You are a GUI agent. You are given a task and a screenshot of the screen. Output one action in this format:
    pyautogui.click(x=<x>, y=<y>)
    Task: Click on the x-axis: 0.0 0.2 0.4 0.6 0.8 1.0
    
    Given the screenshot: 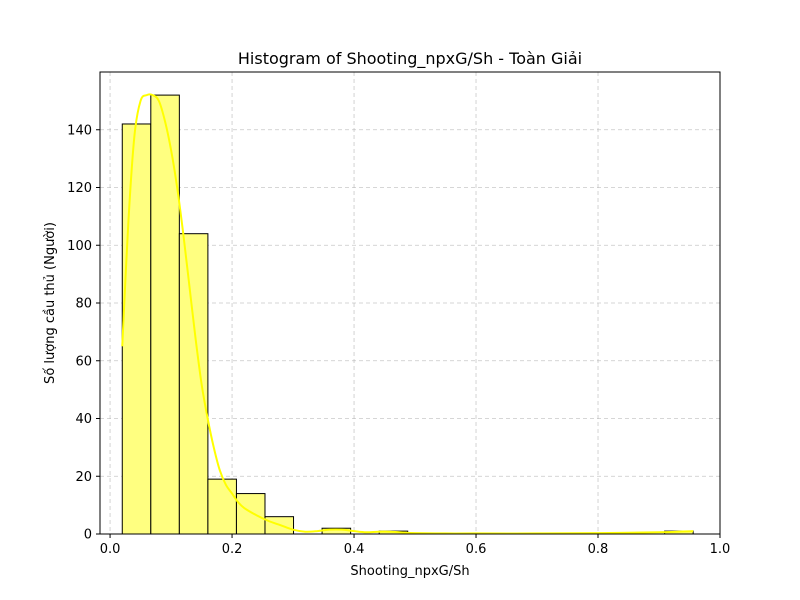 What is the action you would take?
    pyautogui.click(x=415, y=545)
    